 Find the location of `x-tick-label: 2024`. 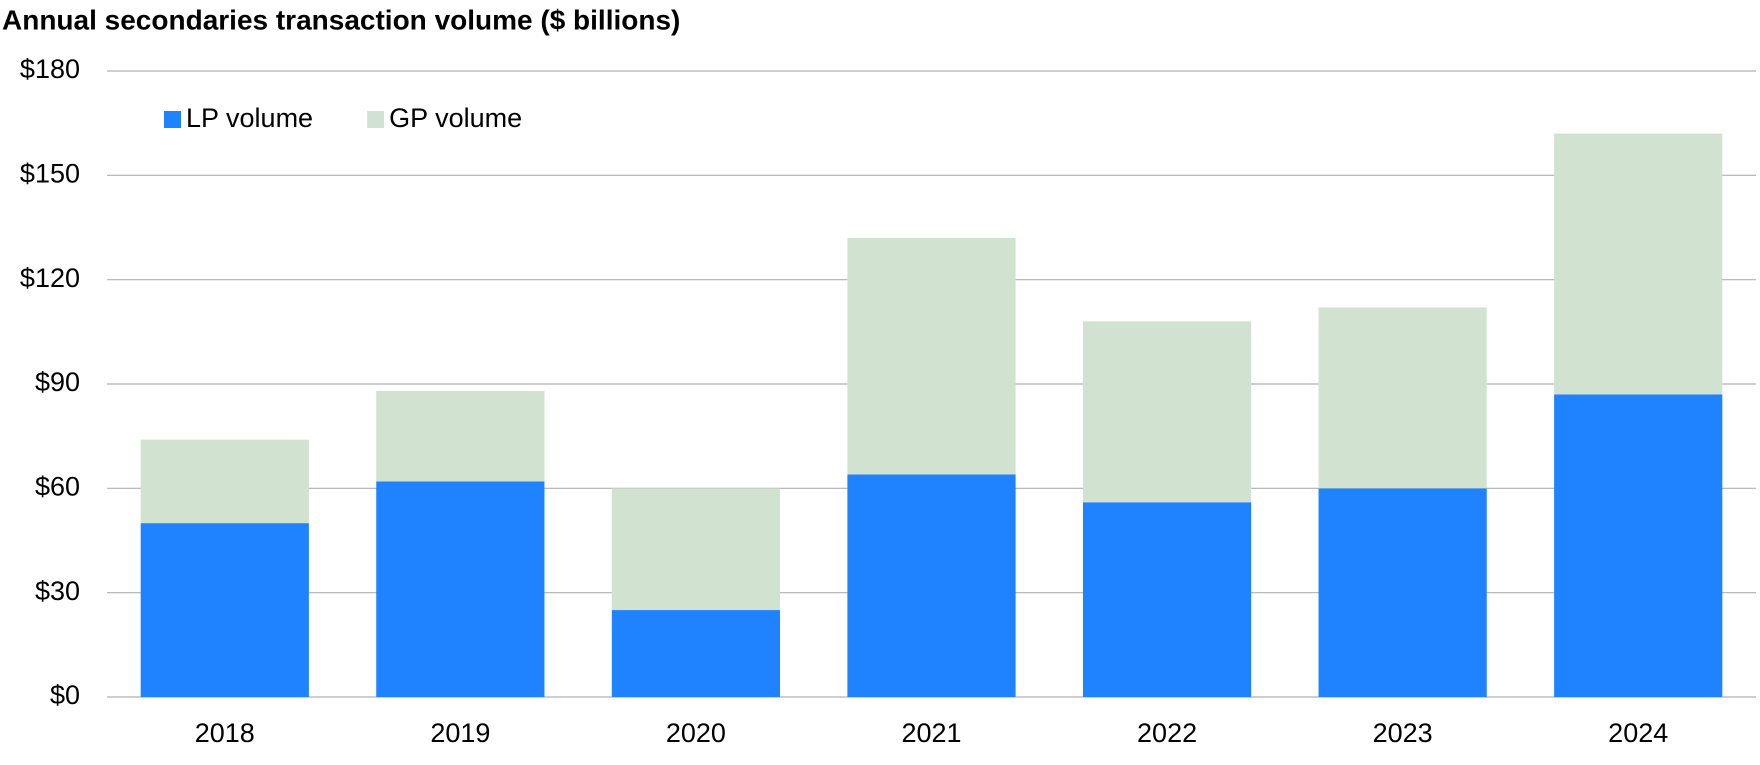

x-tick-label: 2024 is located at coordinates (1638, 733).